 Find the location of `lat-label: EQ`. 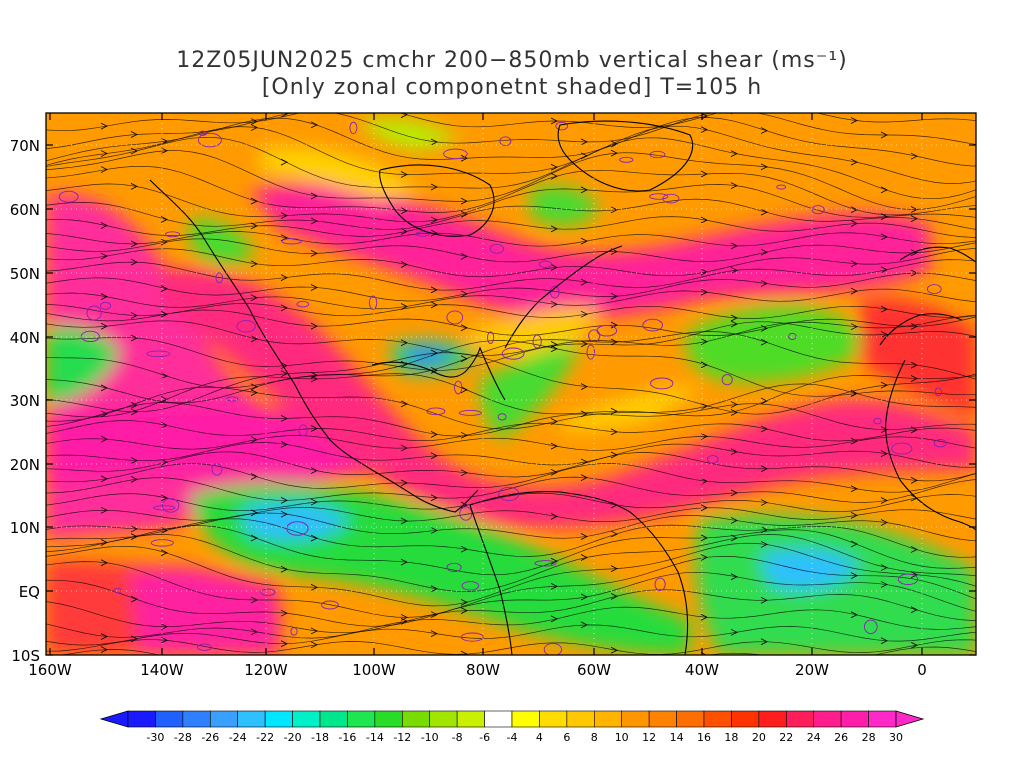

lat-label: EQ is located at coordinates (29, 592).